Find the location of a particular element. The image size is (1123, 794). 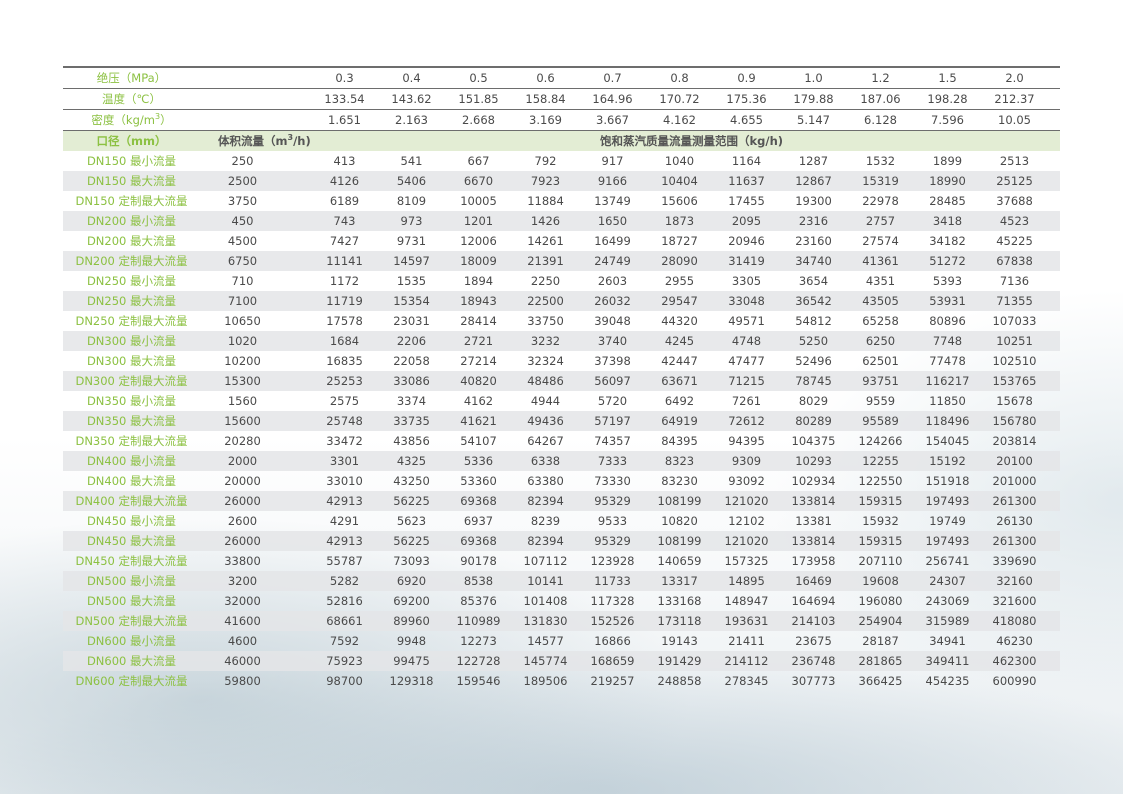

mass-flow-value: 16469 is located at coordinates (813, 581).